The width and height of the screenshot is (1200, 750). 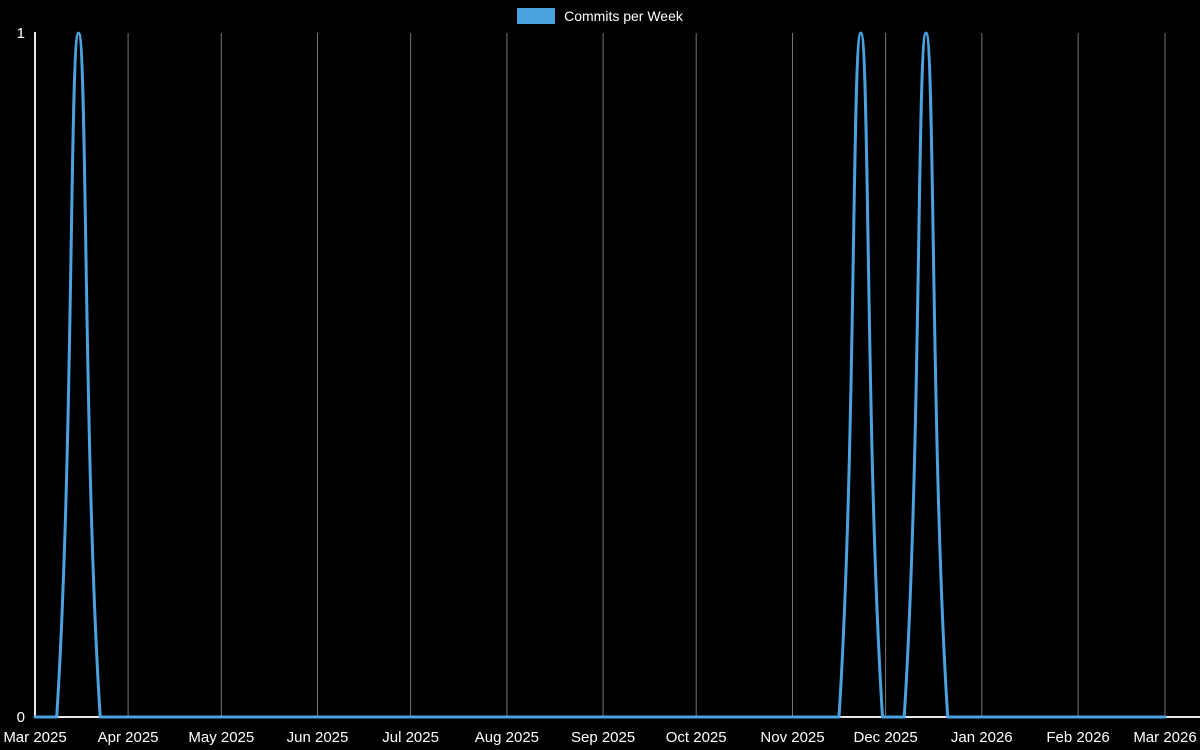 I want to click on x-tick-label: Jul 2025, so click(x=410, y=737).